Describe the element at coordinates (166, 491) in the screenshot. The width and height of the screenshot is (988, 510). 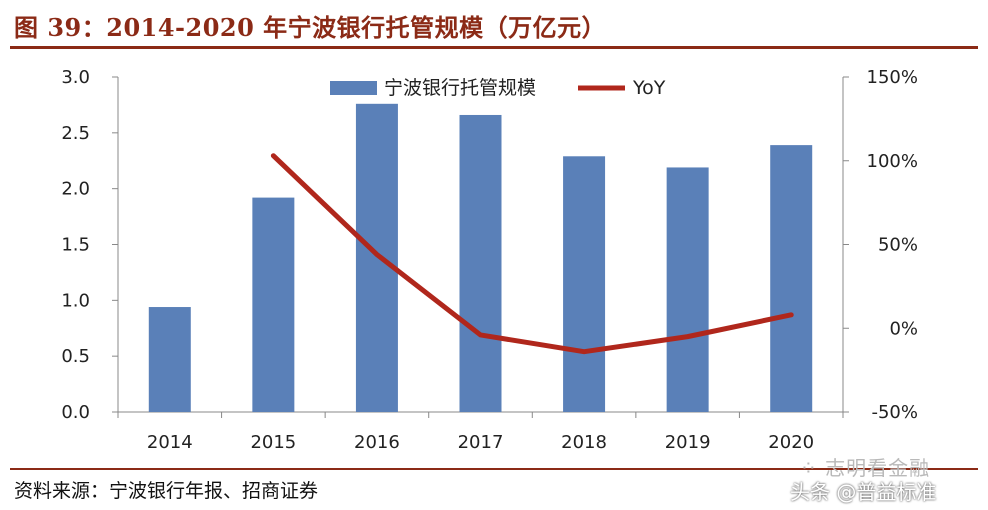
I see `source-note: 资料来源：宁波银行年报、招商证券` at that location.